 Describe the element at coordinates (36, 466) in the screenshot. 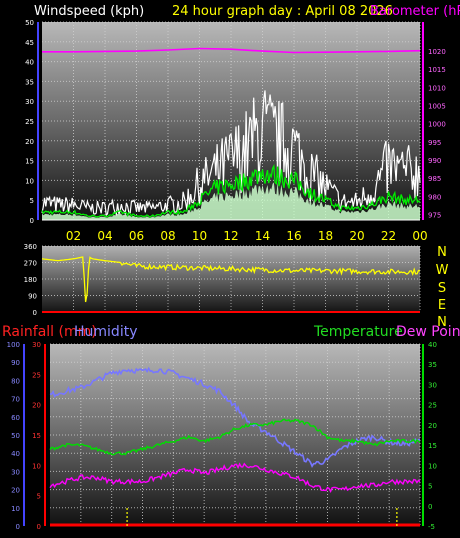

I see `rain-y-tick-label: 10` at that location.